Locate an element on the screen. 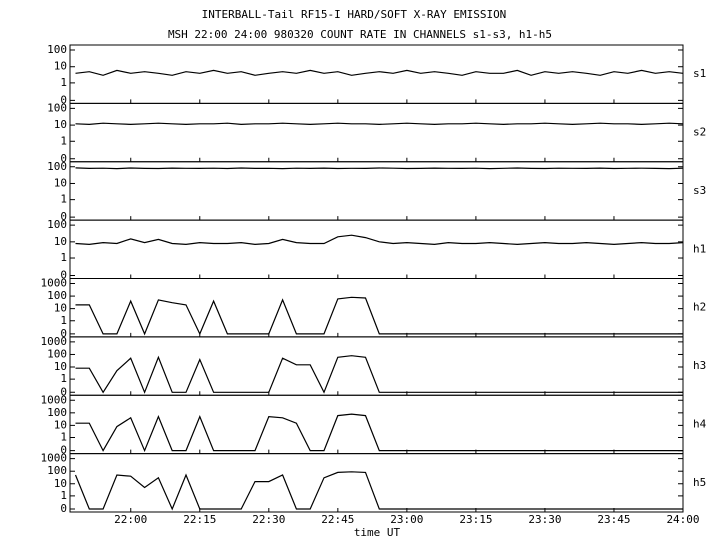 This screenshot has height=550, width=720. series-name: h2 is located at coordinates (699, 307).